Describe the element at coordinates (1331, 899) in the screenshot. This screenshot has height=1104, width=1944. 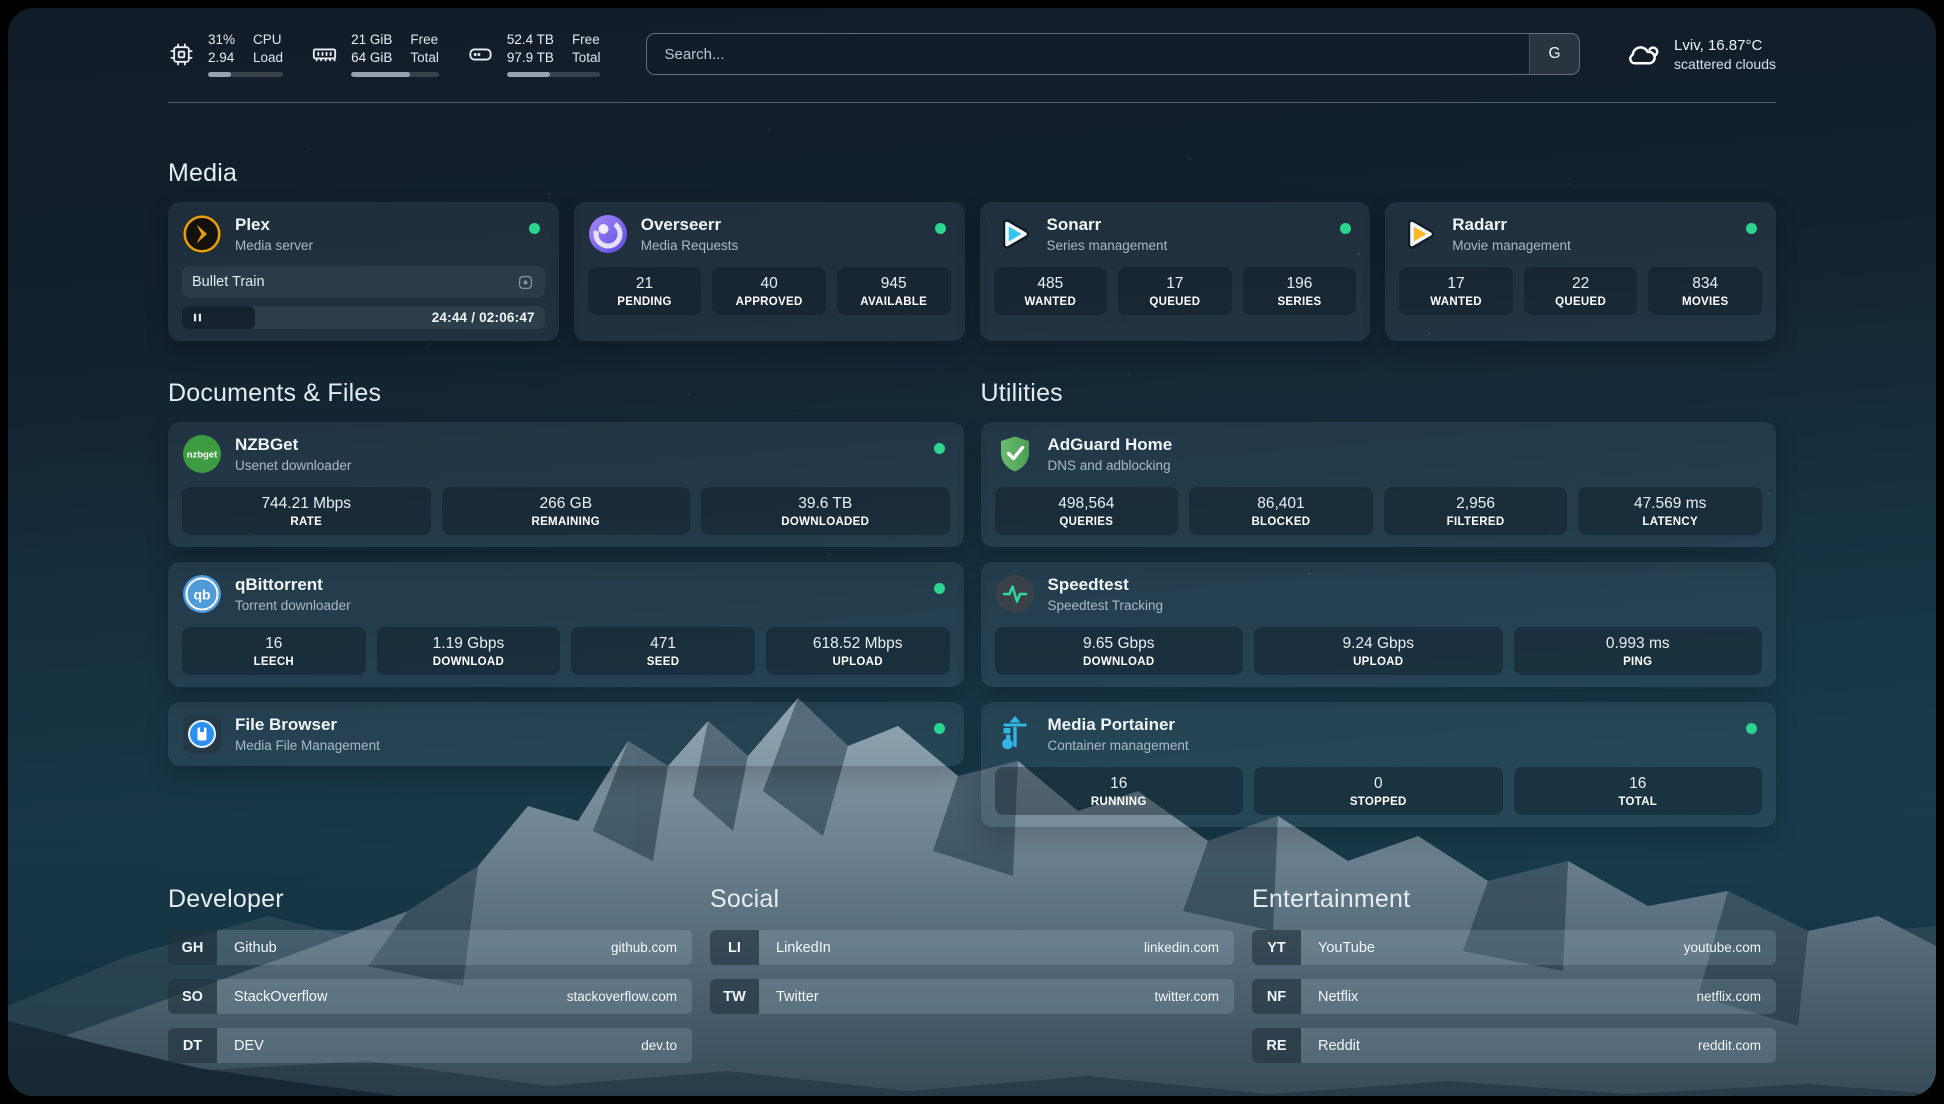
I see `section-title-entertainment: Entertainment` at that location.